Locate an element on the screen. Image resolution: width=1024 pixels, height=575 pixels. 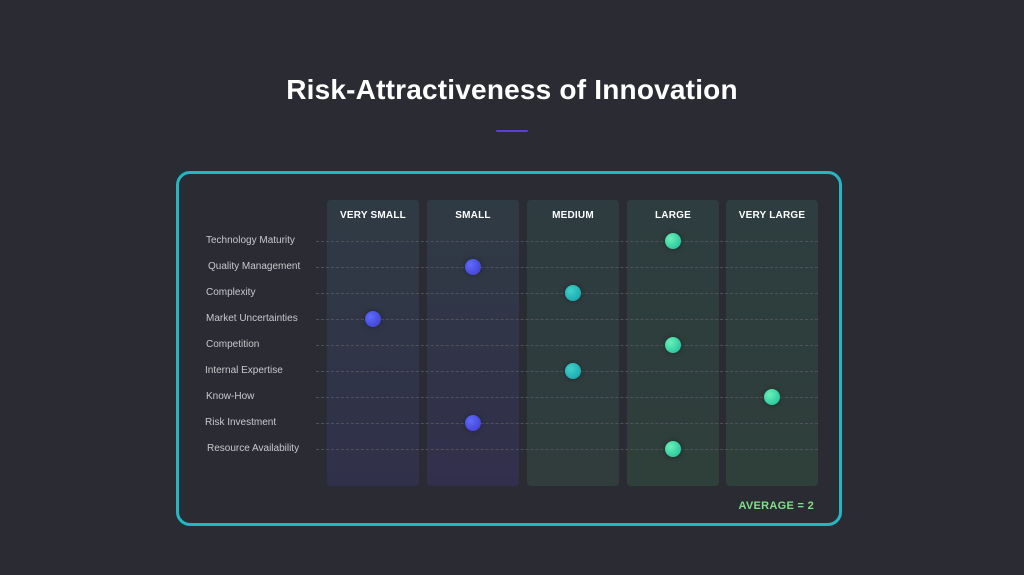
column-small is located at coordinates (473, 343).